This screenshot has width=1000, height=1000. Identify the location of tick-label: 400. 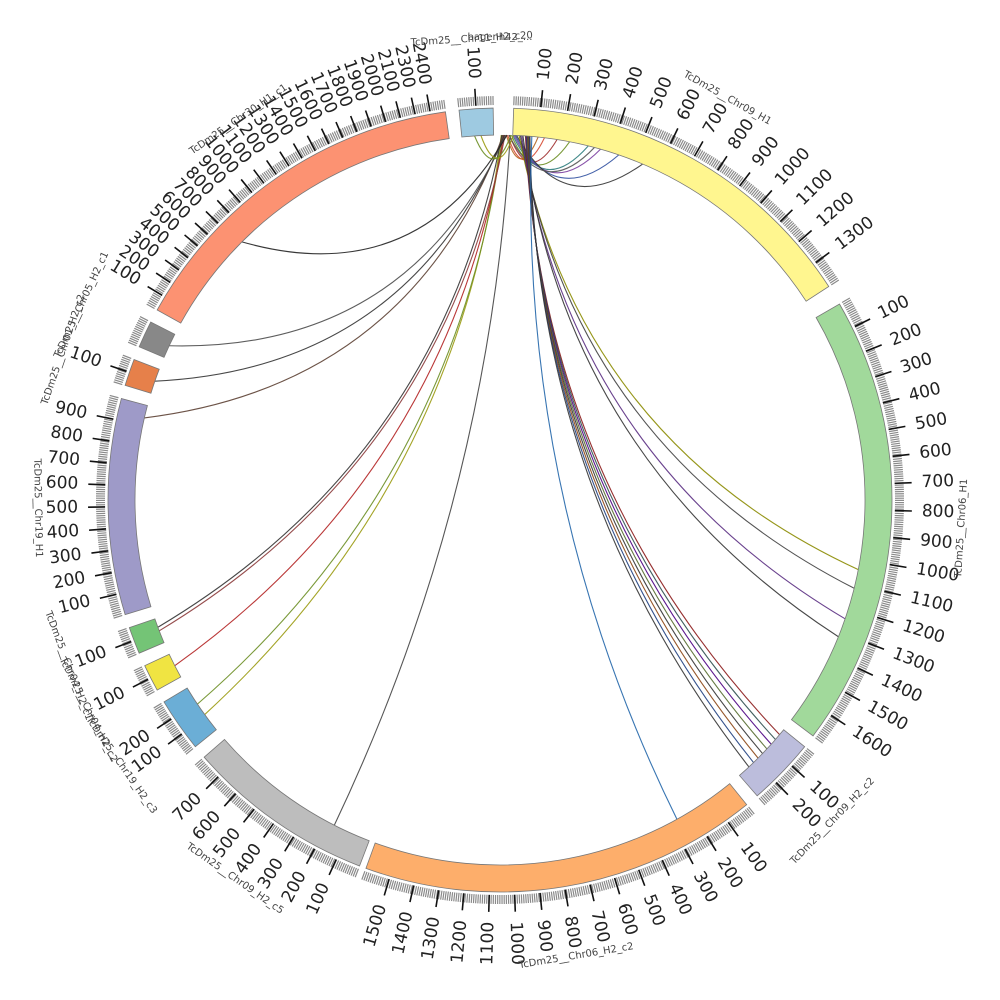
(680, 900).